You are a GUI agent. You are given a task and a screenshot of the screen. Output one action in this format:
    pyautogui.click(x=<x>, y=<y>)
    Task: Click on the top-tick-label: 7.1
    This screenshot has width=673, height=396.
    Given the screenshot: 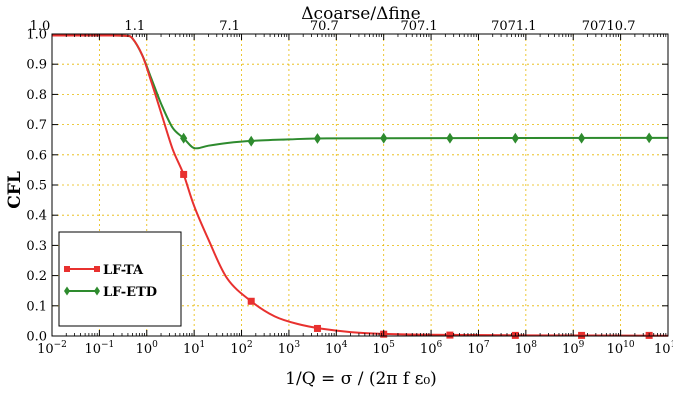 What is the action you would take?
    pyautogui.click(x=229, y=26)
    